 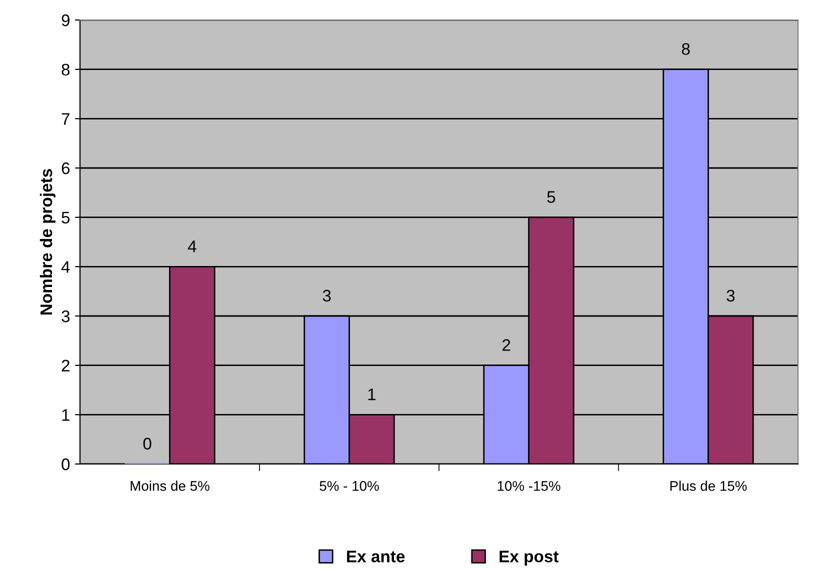 What do you see at coordinates (506, 345) in the screenshot?
I see `data-label: 2` at bounding box center [506, 345].